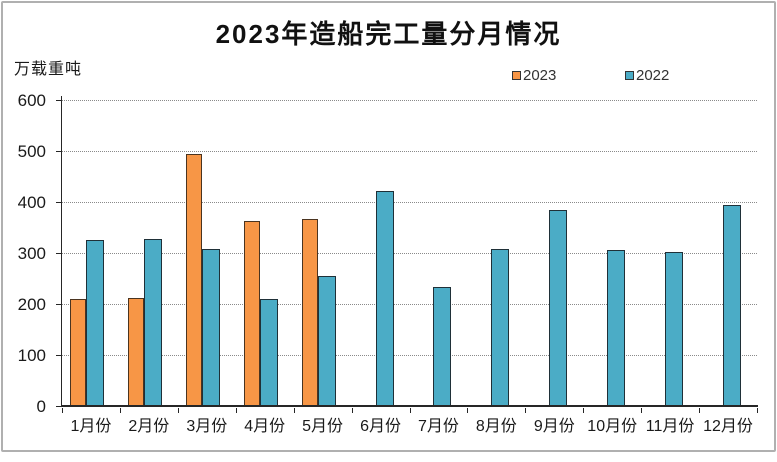  I want to click on bar-pair-8月份, so click(492, 327).